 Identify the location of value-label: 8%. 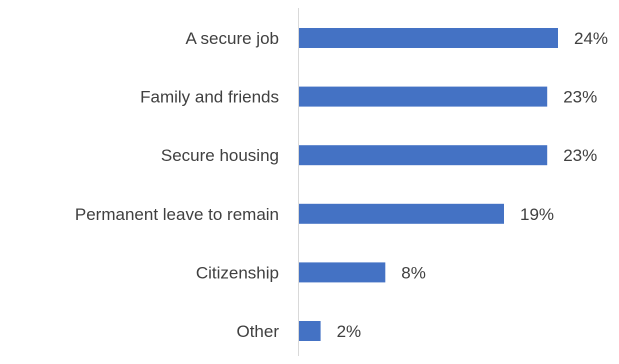
(413, 272).